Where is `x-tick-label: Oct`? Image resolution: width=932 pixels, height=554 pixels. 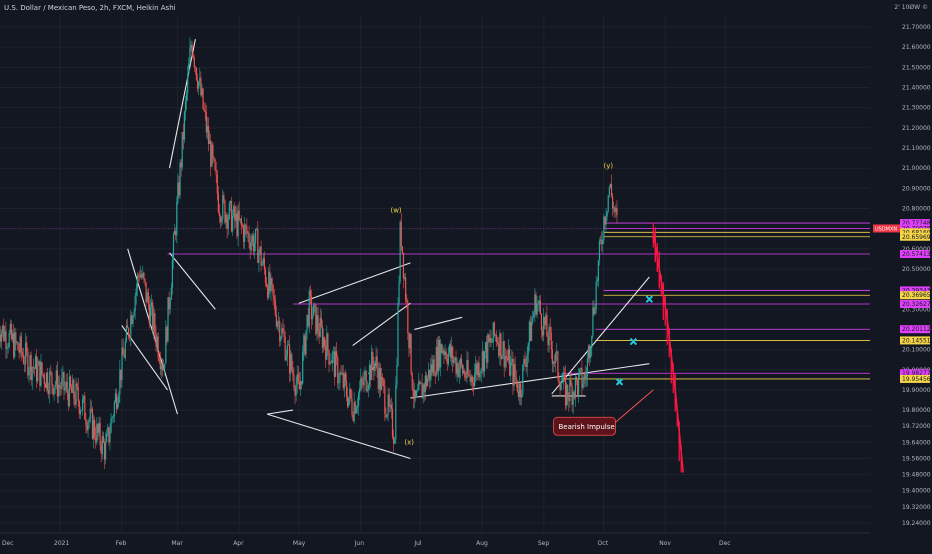
x-tick-label: Oct is located at coordinates (603, 543).